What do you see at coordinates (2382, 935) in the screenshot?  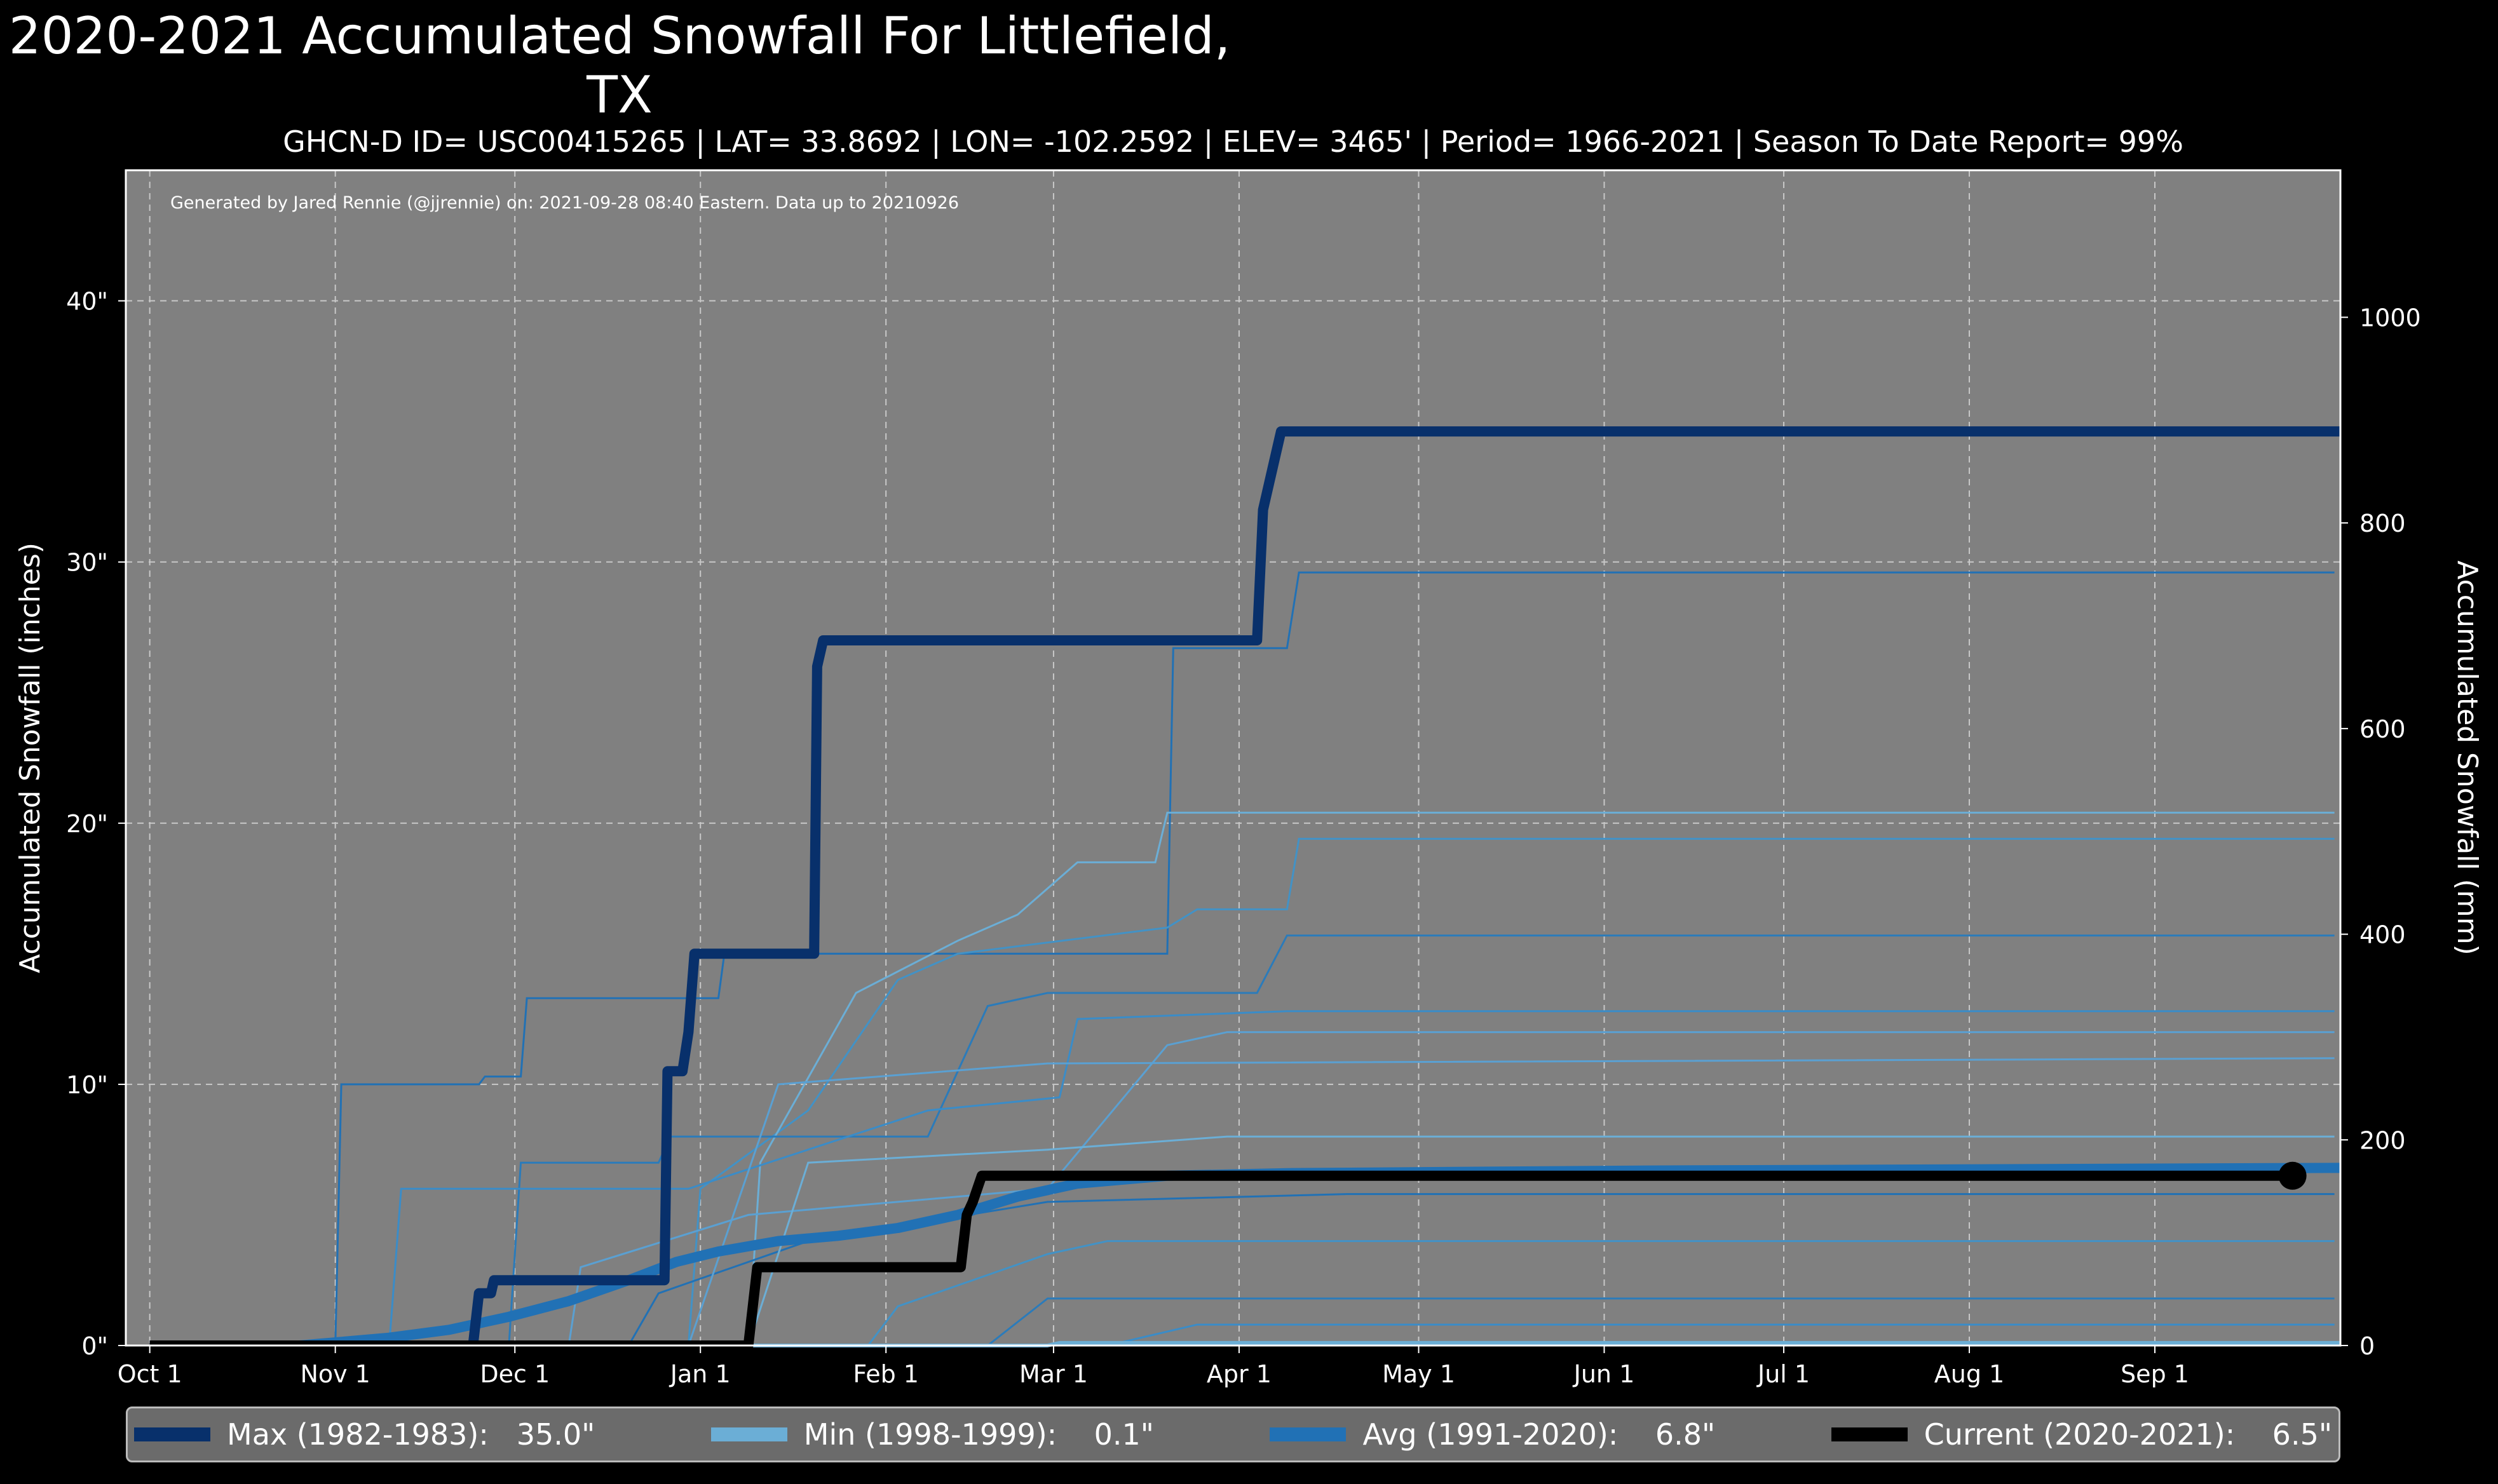 I see `y-right-tick-label: 400` at bounding box center [2382, 935].